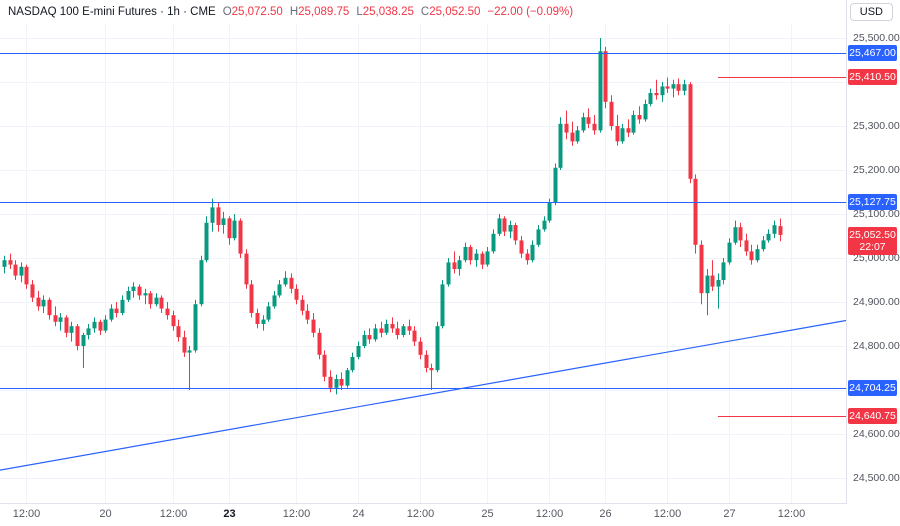 This screenshot has height=526, width=900. What do you see at coordinates (876, 258) in the screenshot?
I see `price-axis-label: 25,000.00` at bounding box center [876, 258].